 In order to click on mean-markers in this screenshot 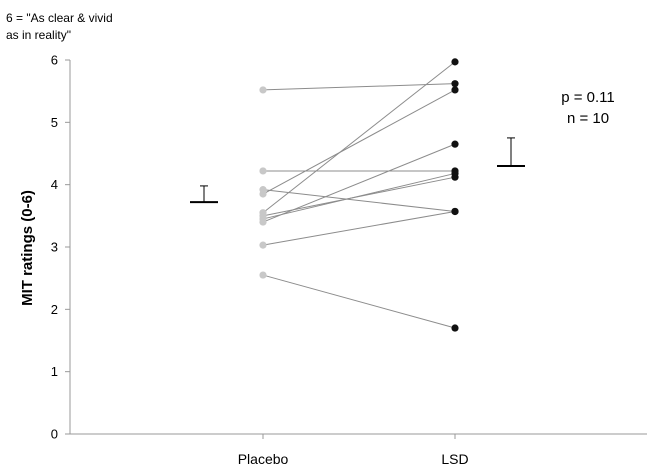, I will do `click(357, 170)`.